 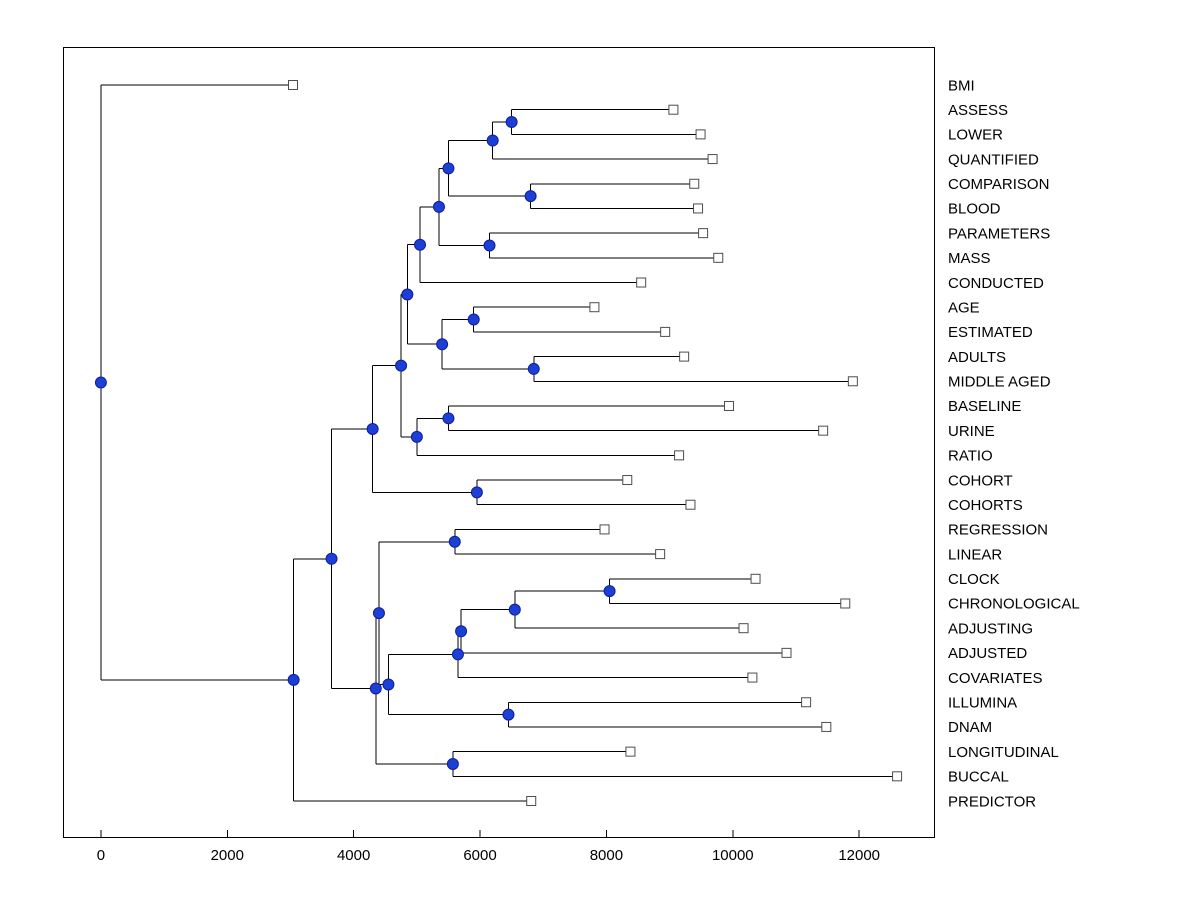 What do you see at coordinates (480, 833) in the screenshot?
I see `axis-ticks` at bounding box center [480, 833].